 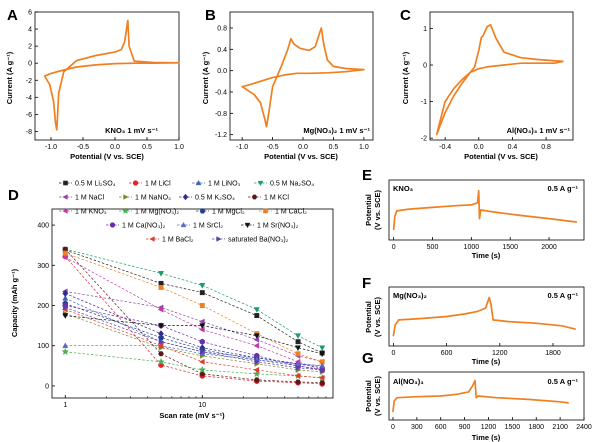 What do you see at coordinates (30, 47) in the screenshot?
I see `y-tick-label: 2` at bounding box center [30, 47].